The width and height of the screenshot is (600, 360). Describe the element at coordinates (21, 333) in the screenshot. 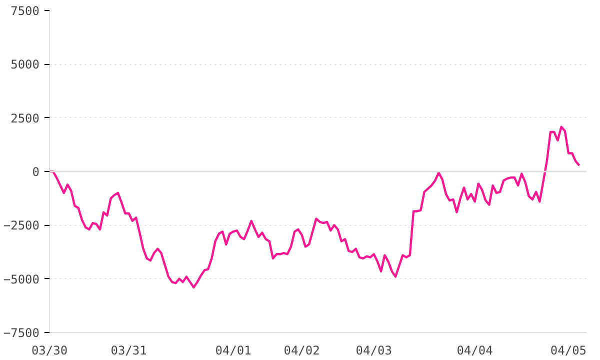

I see `y-tick-label: −7500` at that location.